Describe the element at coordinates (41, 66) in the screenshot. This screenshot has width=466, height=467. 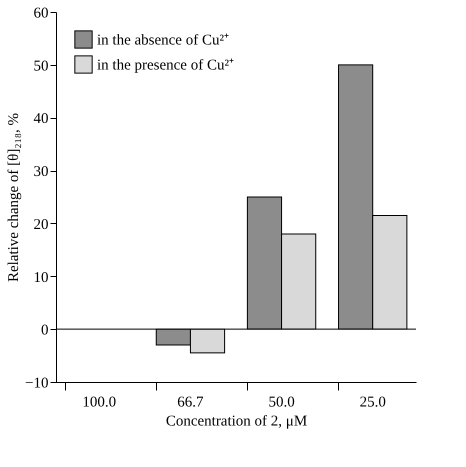
I see `y-tick-label: 50` at that location.